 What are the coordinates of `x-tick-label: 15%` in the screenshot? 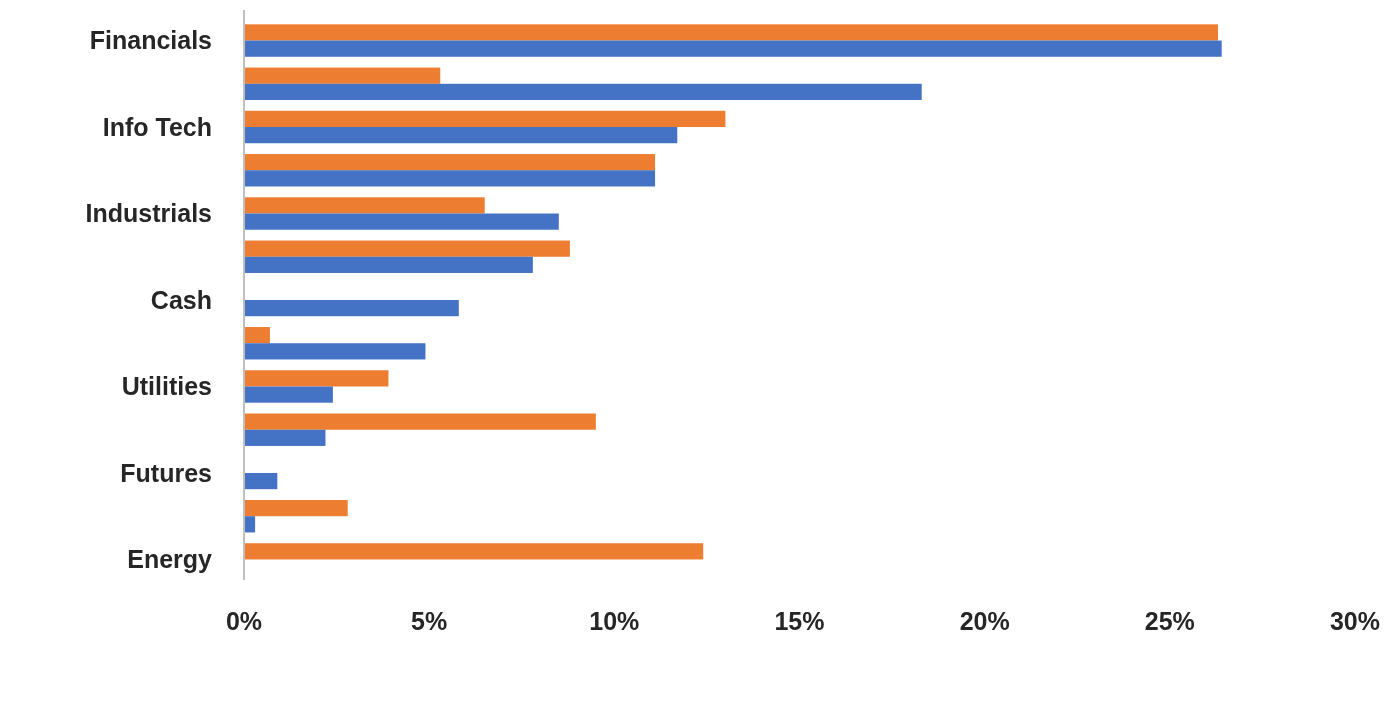 It's located at (799, 621).